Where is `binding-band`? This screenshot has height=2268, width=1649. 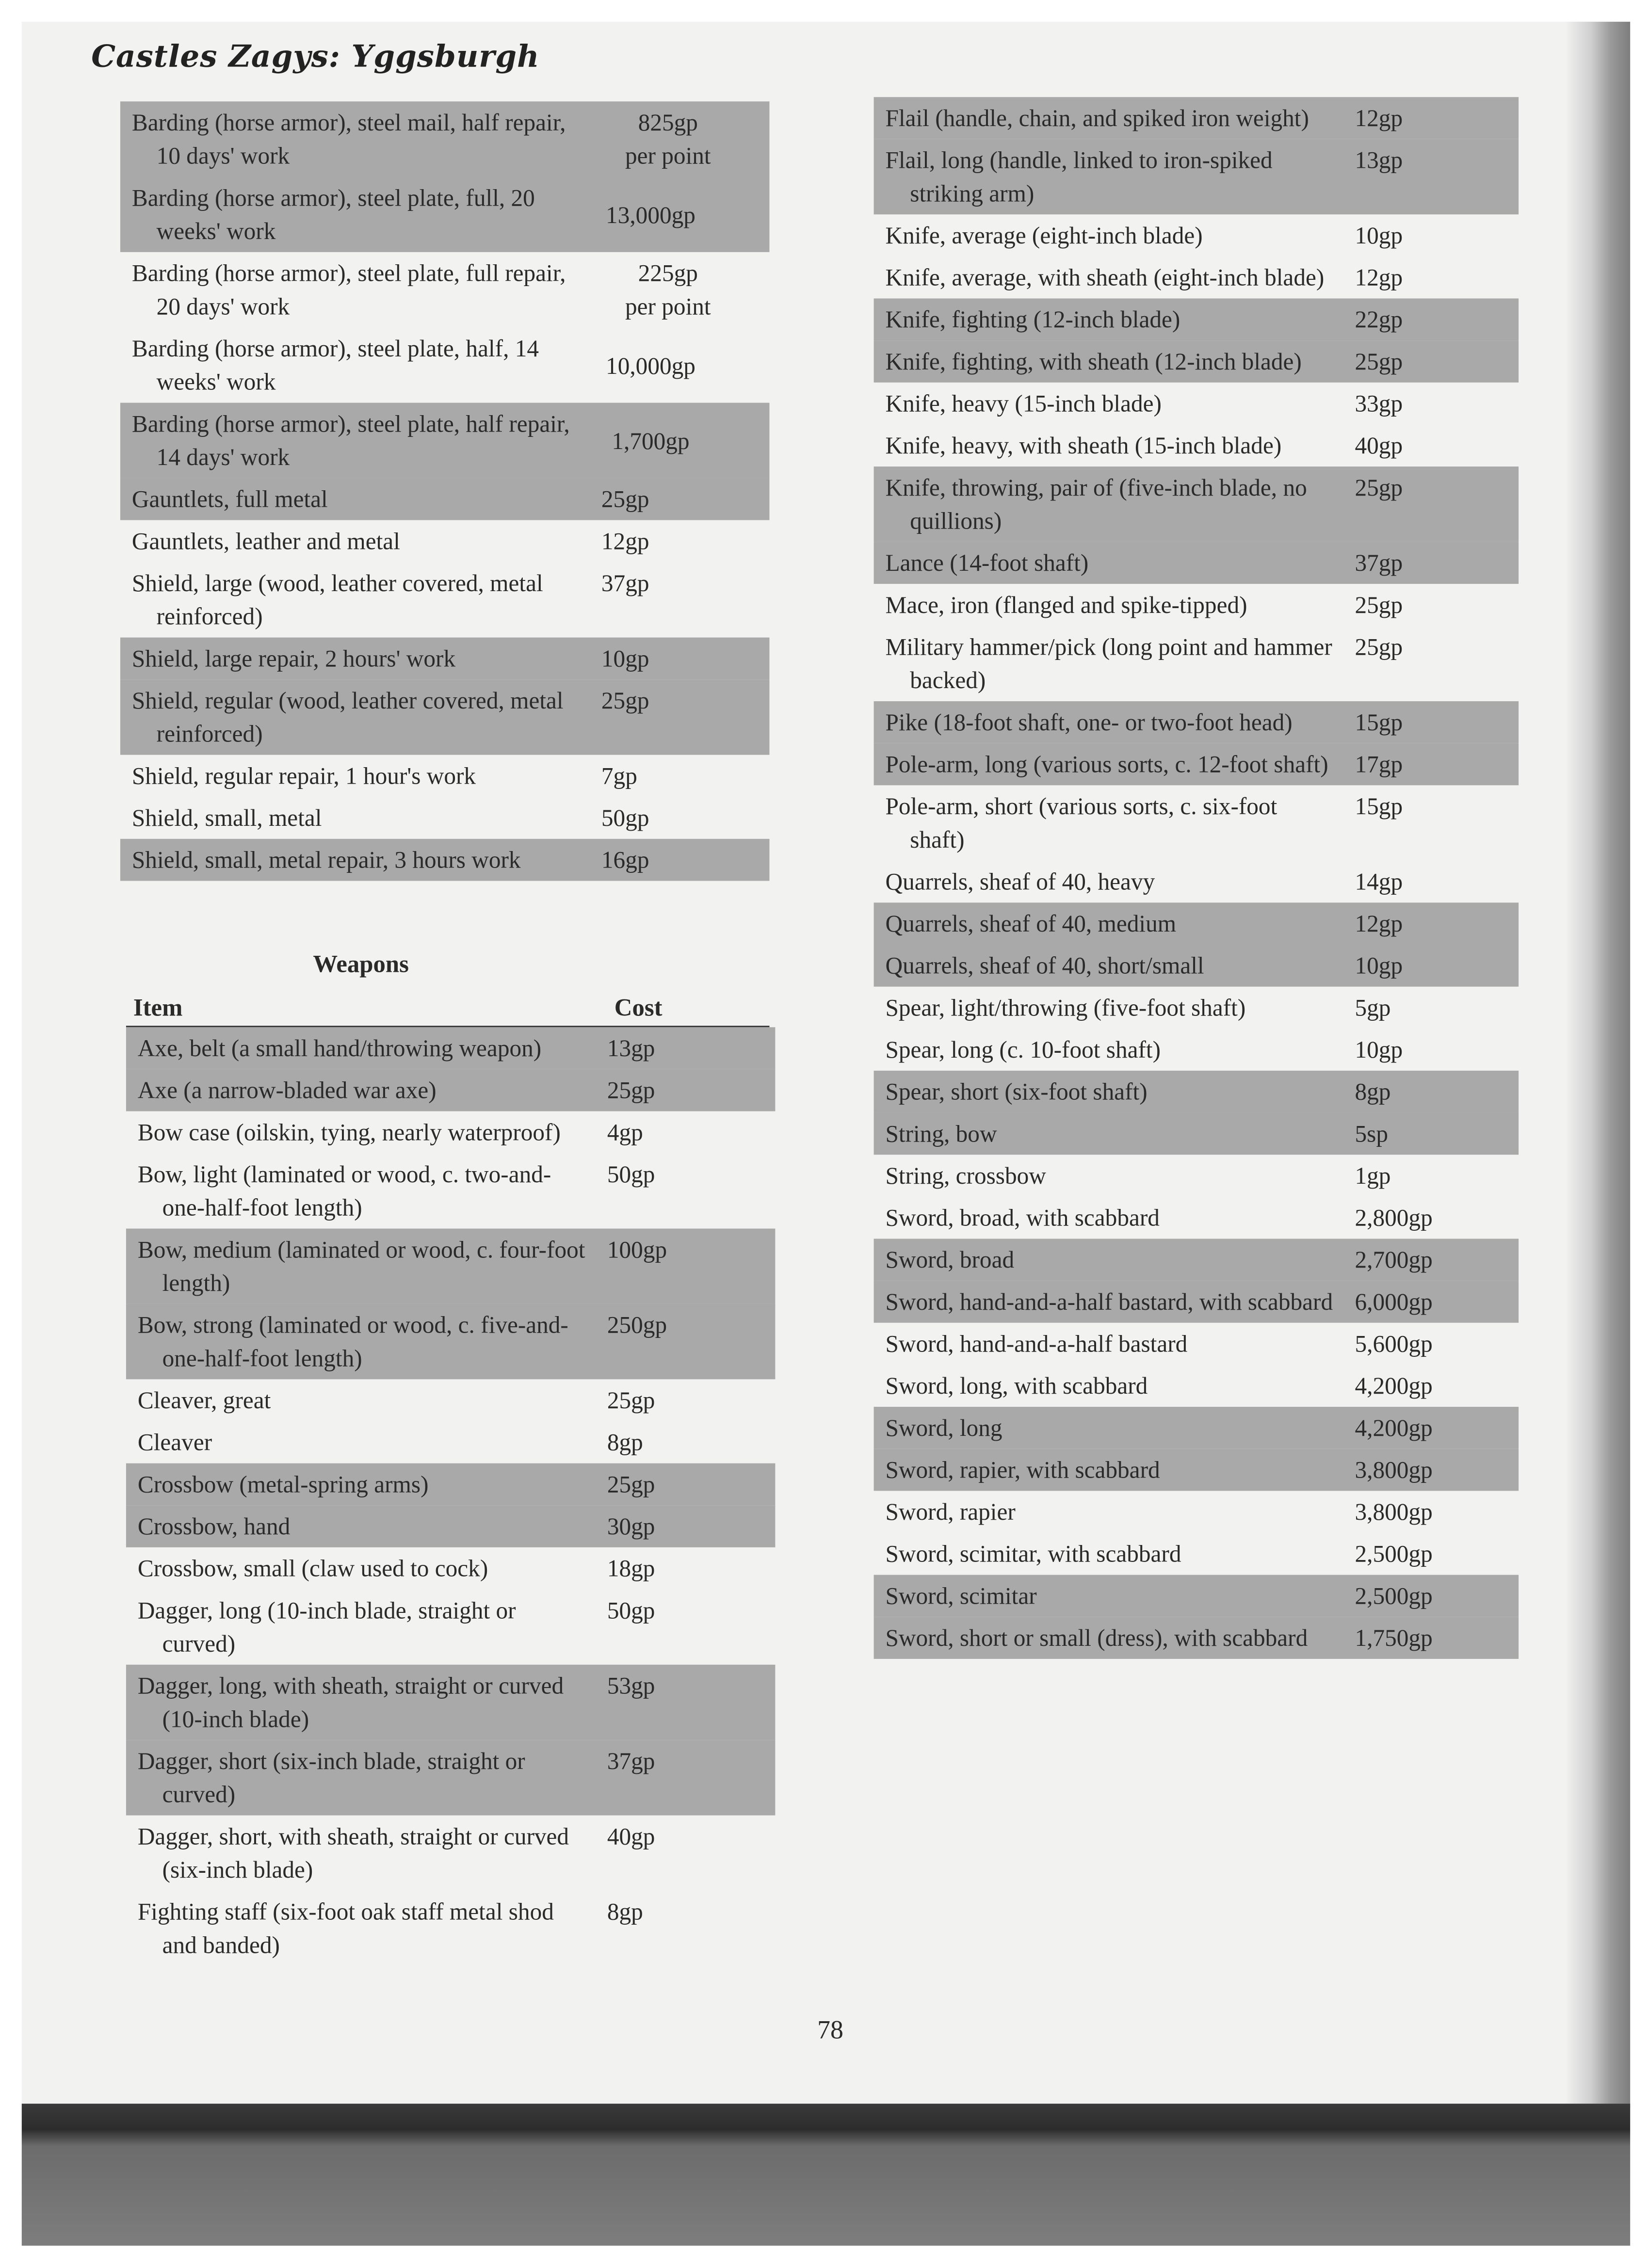 binding-band is located at coordinates (826, 2175).